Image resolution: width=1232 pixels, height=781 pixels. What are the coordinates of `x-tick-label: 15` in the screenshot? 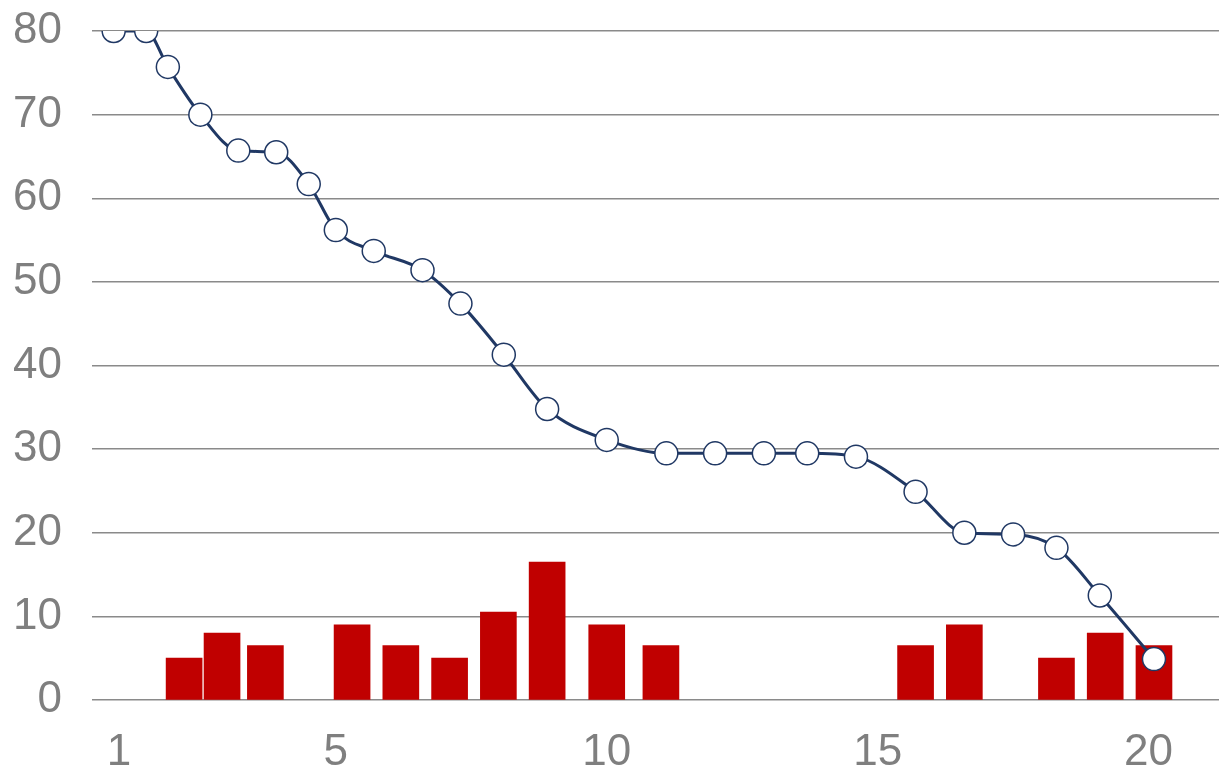 It's located at (878, 749).